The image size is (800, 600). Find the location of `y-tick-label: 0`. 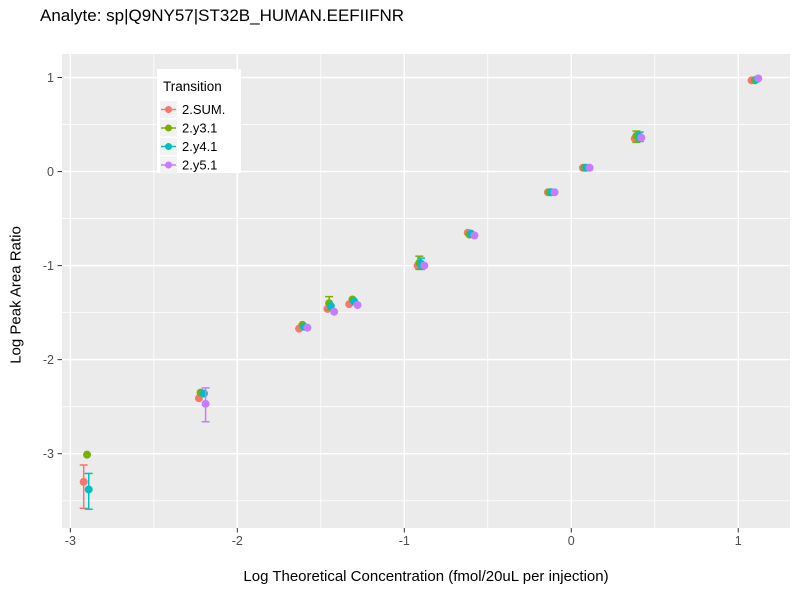

y-tick-label: 0 is located at coordinates (50, 172).